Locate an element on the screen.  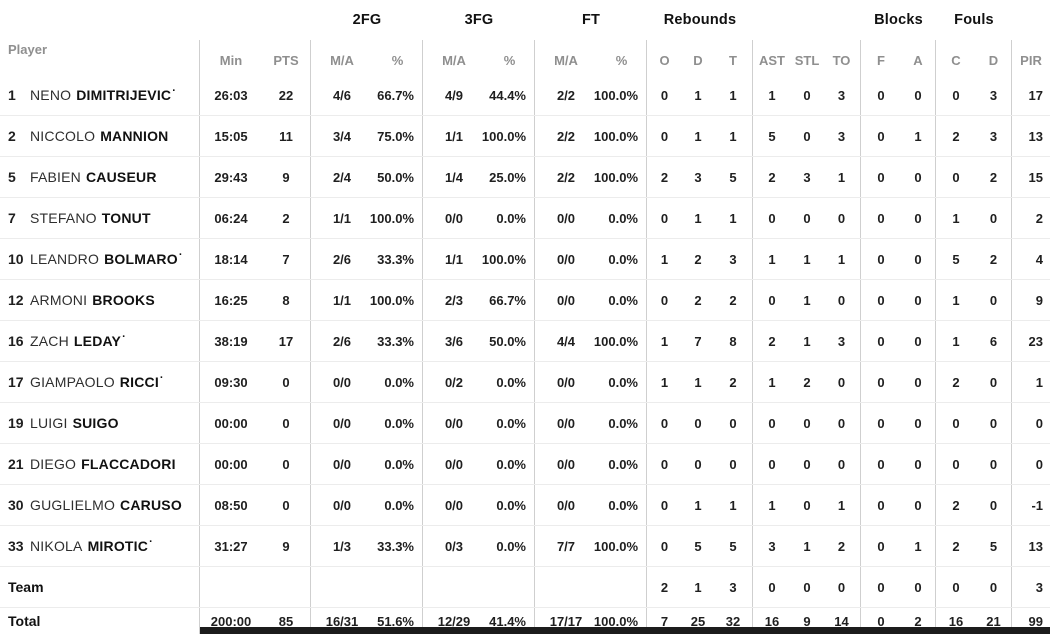
stat-3fg-ma: 0/2 is located at coordinates (454, 382).